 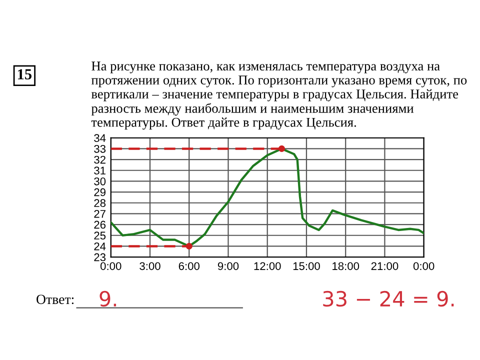 What do you see at coordinates (279, 96) in the screenshot?
I see `chart-title: На рисунке показано, как изменялась температура воздуха на протяжении одних суток. По горизонтали указано время суток, по вертикали – значение температуры в градусах Цельсия. Найдите разность между наибольшим и наименьшим значениями температуры. Ответ дайте в градусах Цельсия.` at bounding box center [279, 96].